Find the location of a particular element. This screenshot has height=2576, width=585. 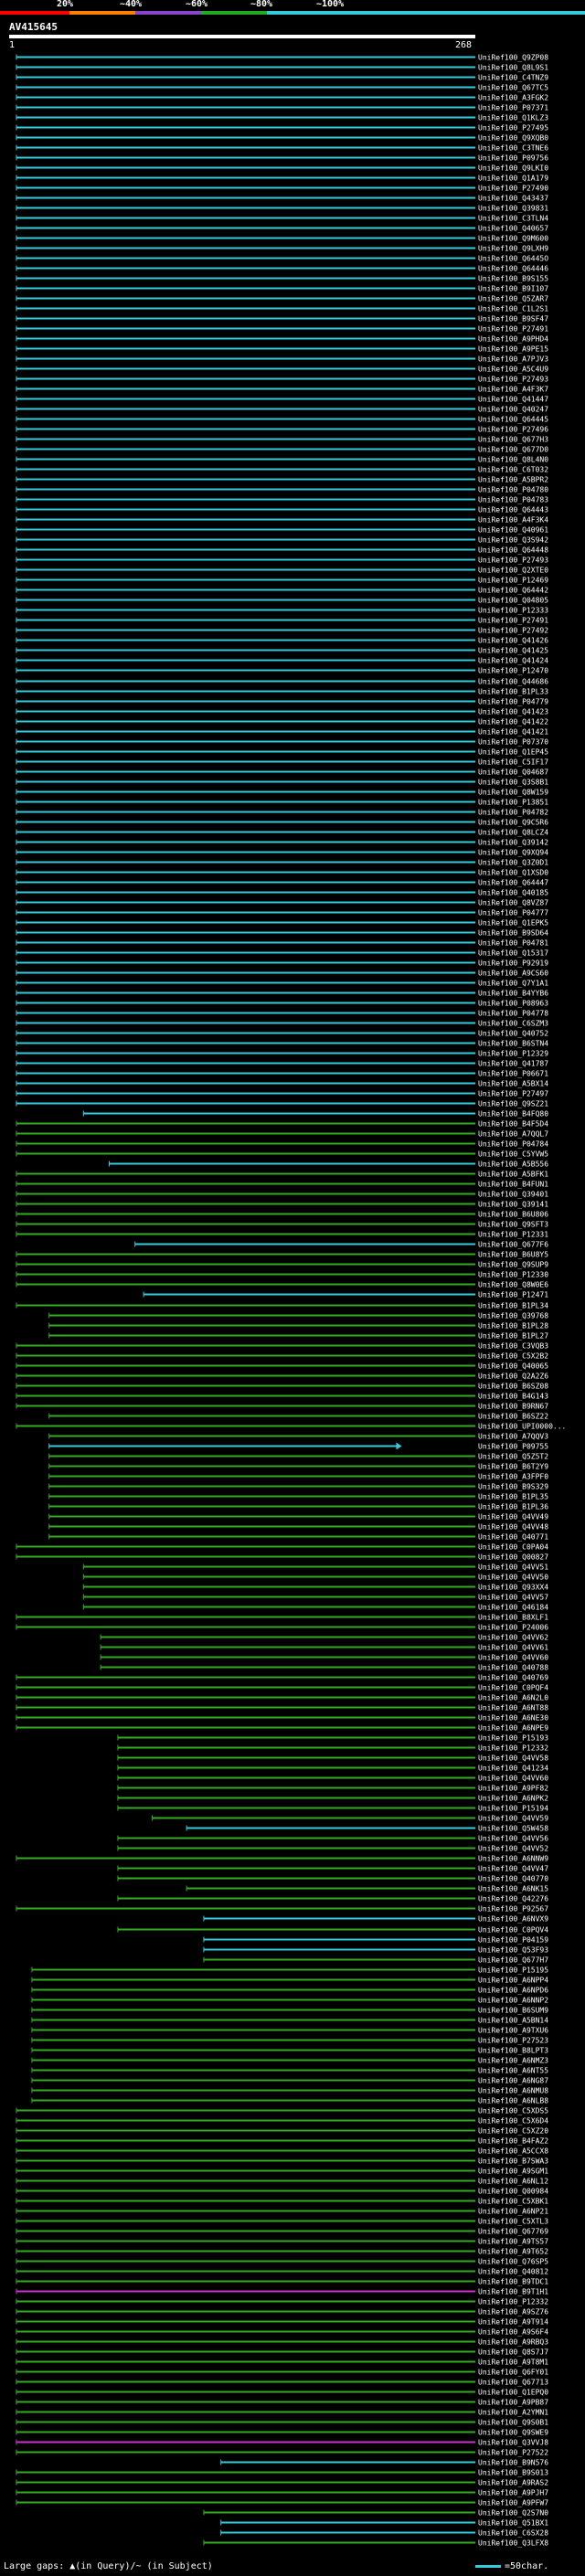

hit-label: UniRef100_B6U8Y5 is located at coordinates (513, 1255).